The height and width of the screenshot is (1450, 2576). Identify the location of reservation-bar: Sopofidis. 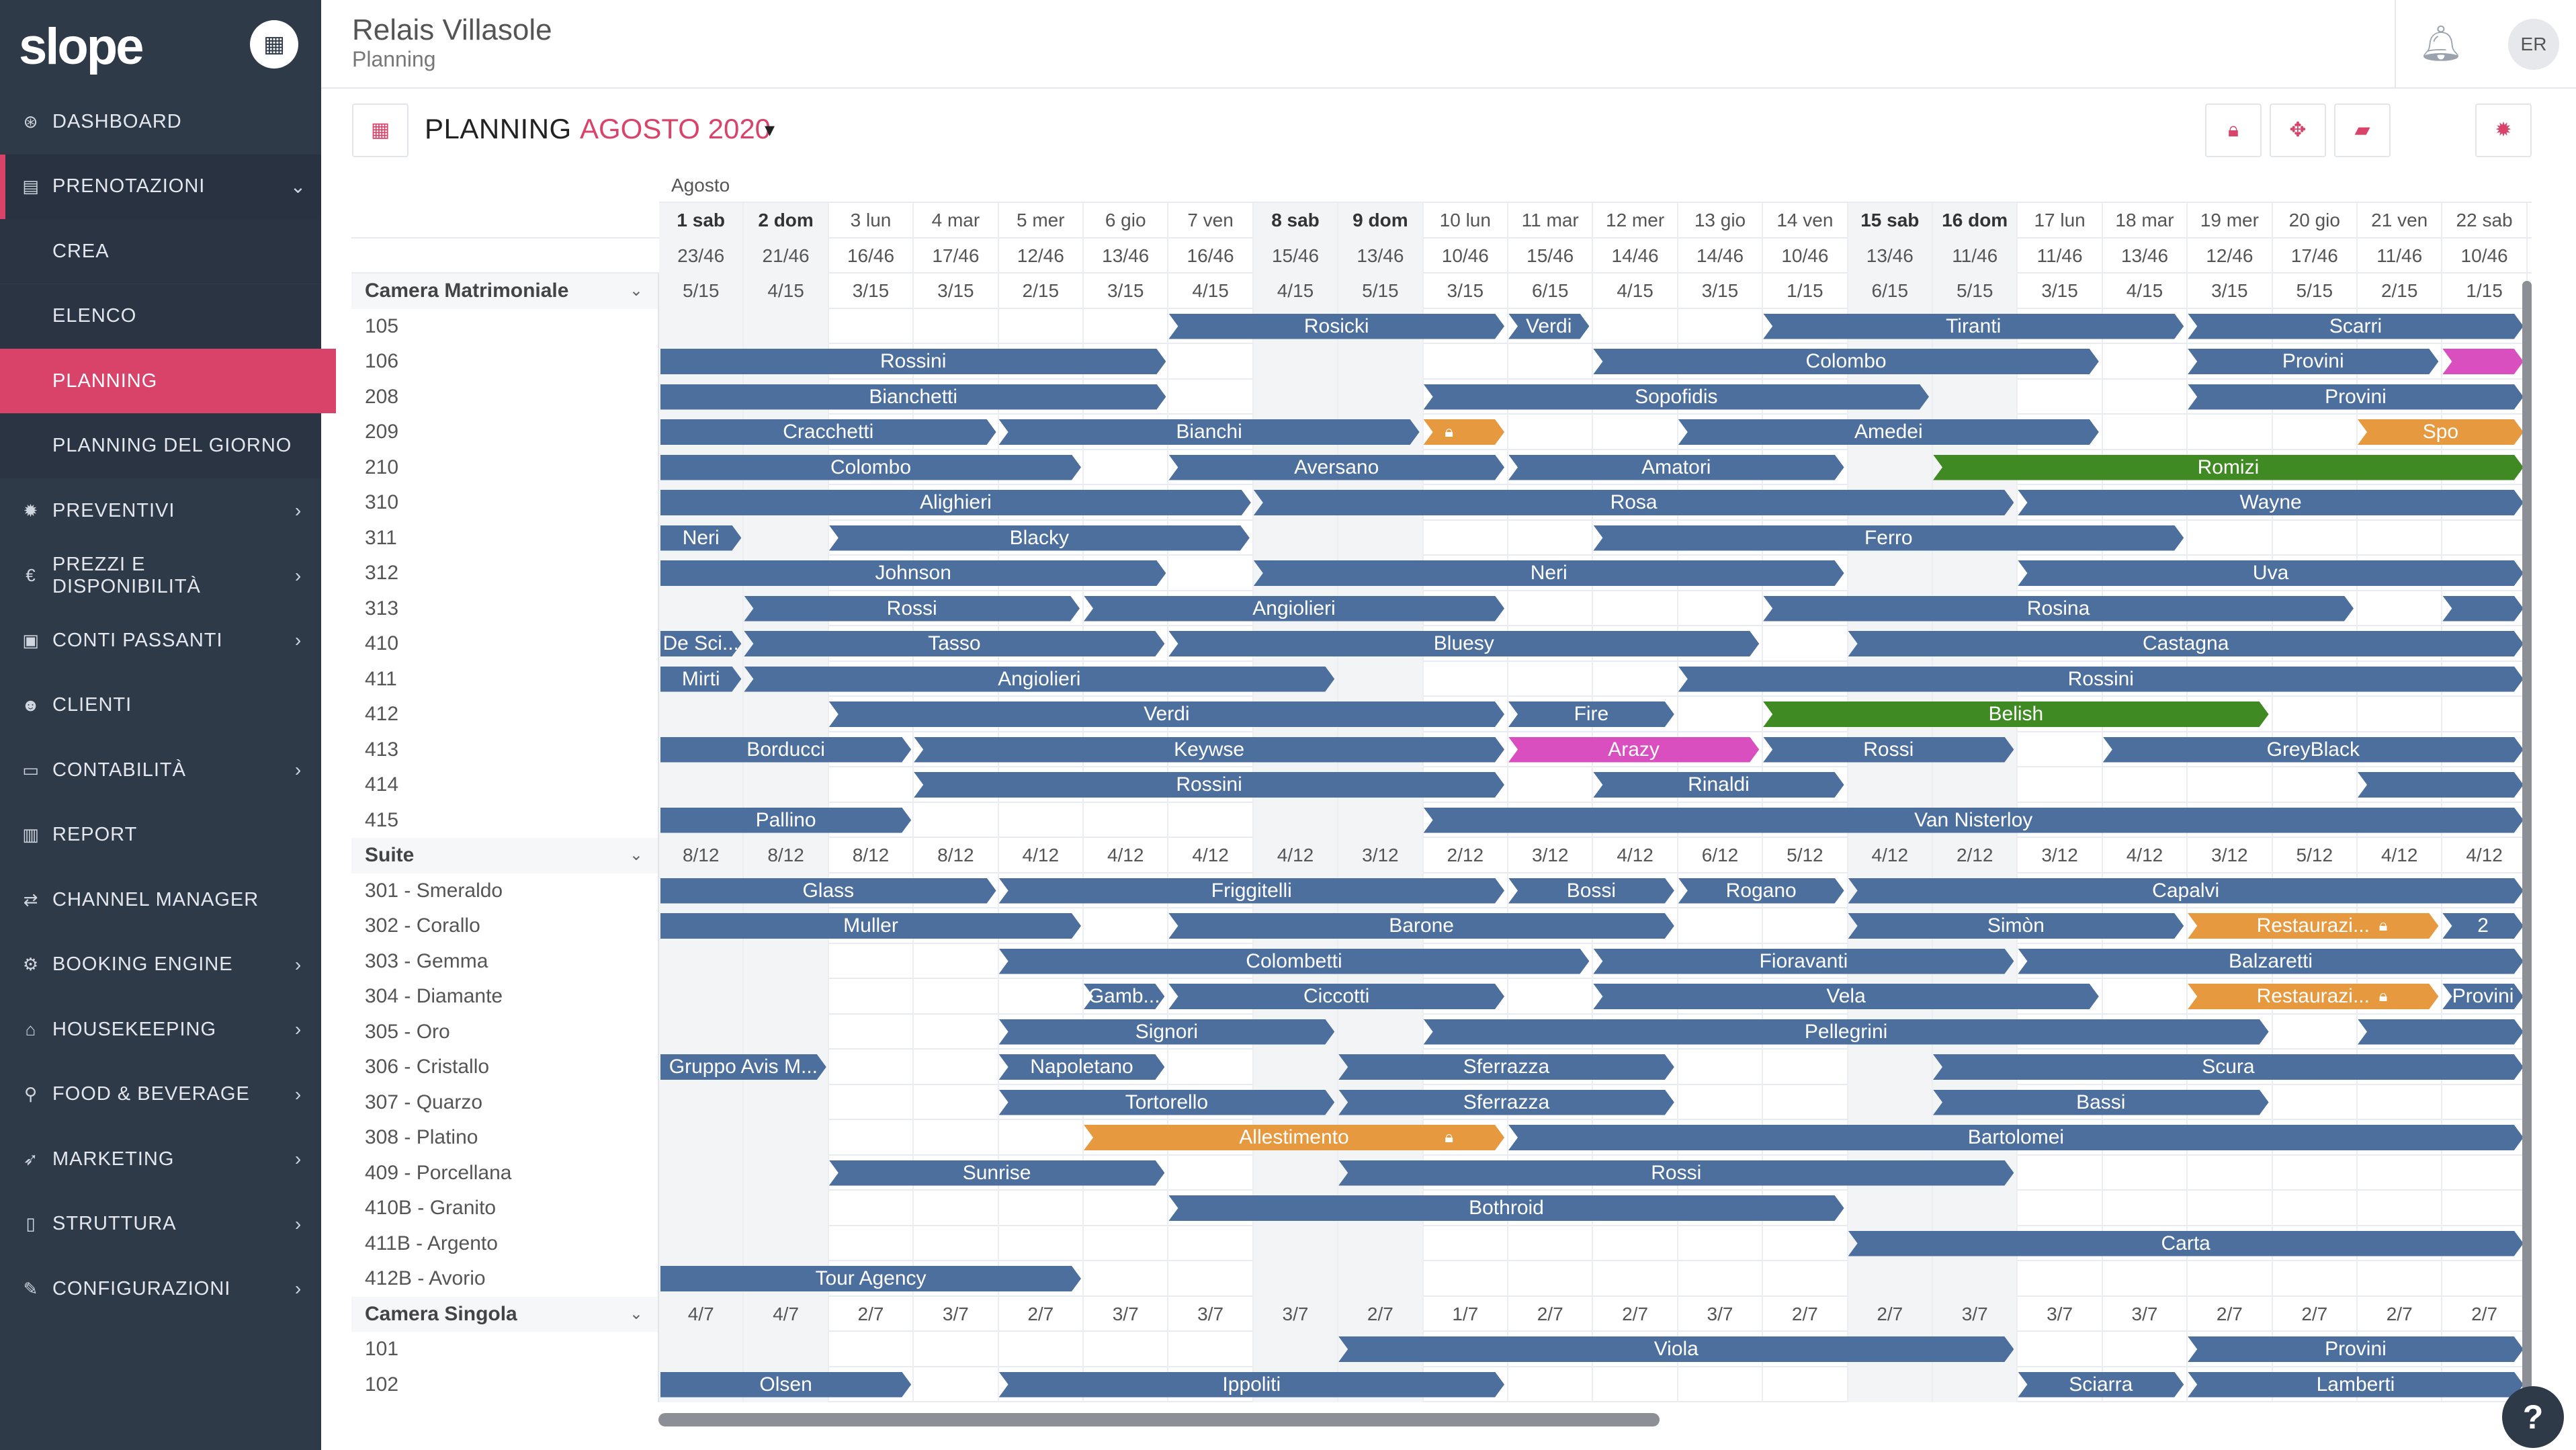
(1676, 397).